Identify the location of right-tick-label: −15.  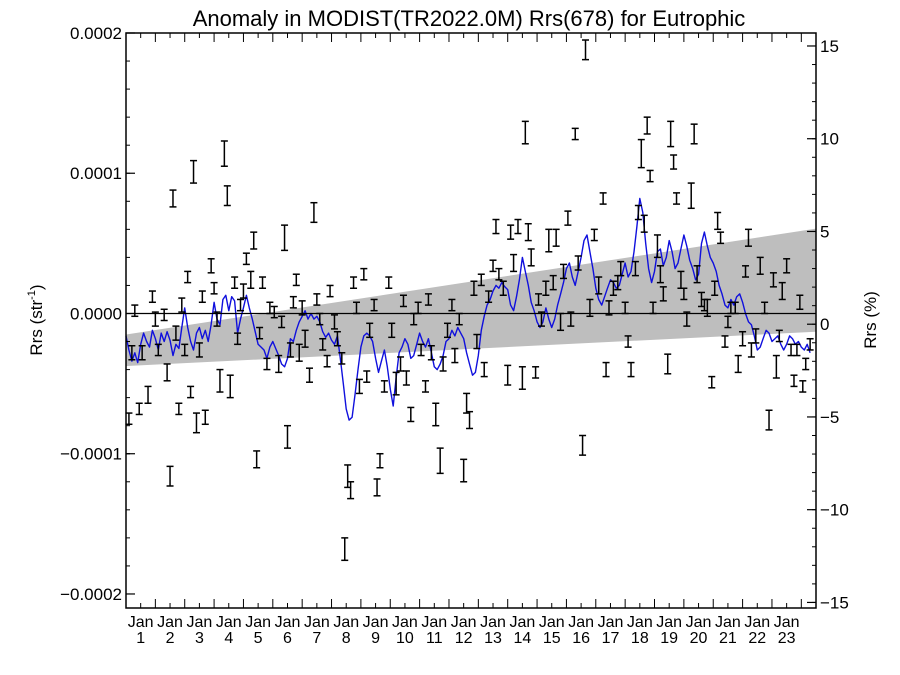
(834, 602).